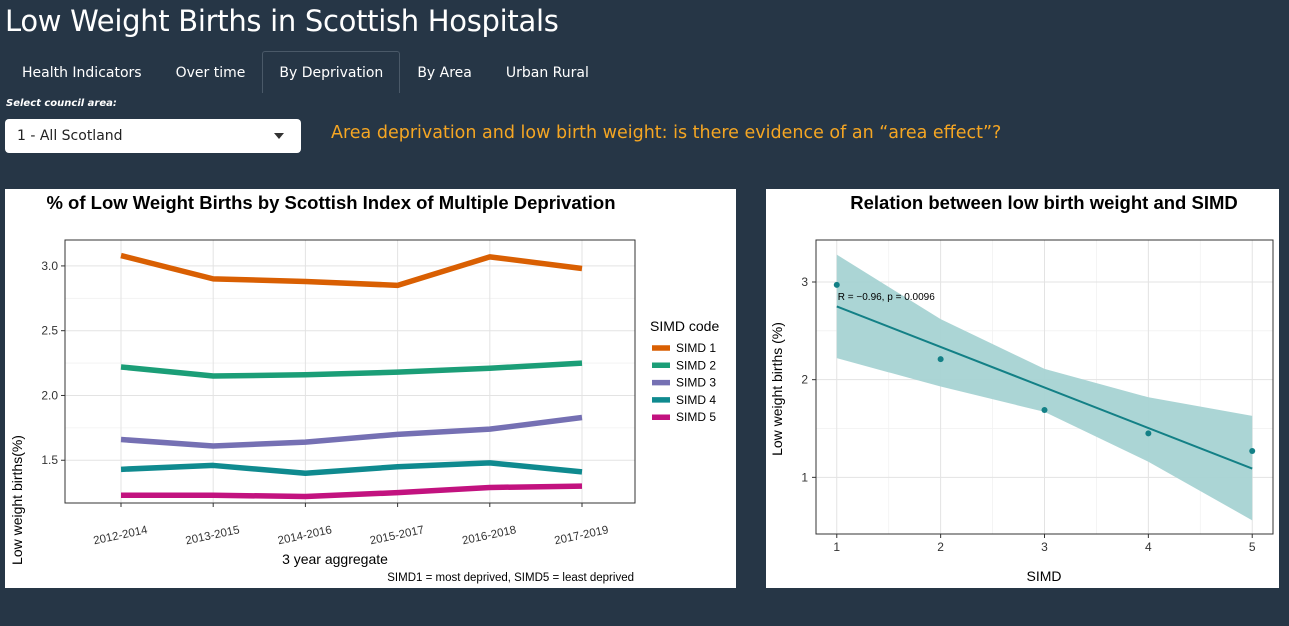 The image size is (1289, 626). I want to click on council-area-label: Select council area:, so click(61, 103).